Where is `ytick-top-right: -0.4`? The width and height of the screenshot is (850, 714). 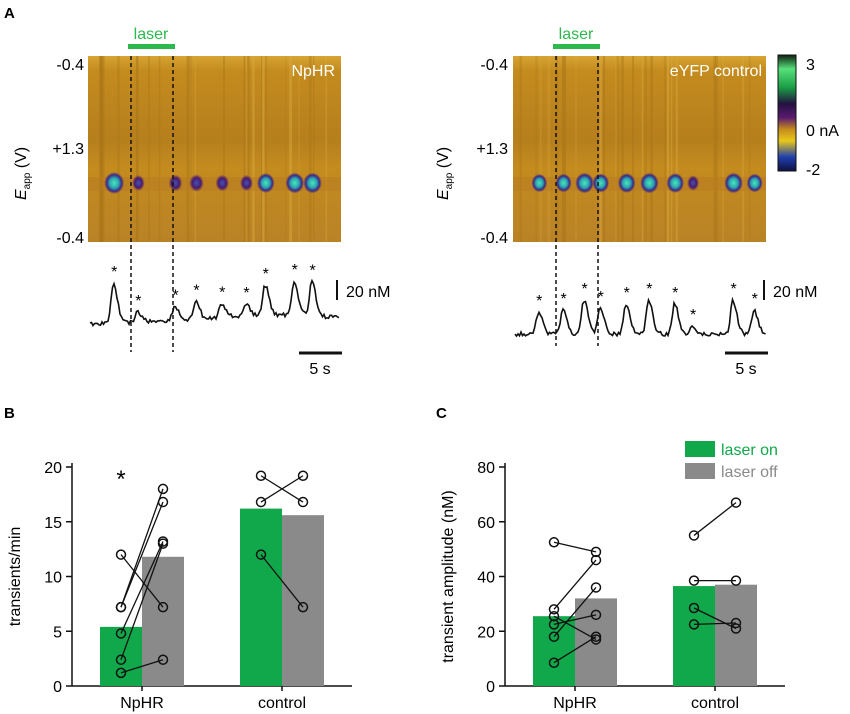
ytick-top-right: -0.4 is located at coordinates (494, 65).